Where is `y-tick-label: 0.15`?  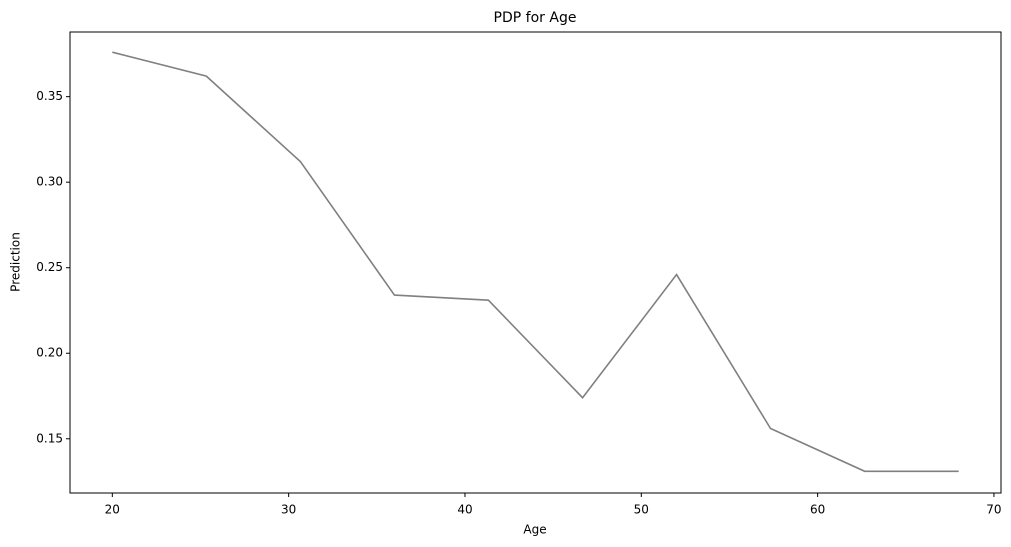
y-tick-label: 0.15 is located at coordinates (49, 438).